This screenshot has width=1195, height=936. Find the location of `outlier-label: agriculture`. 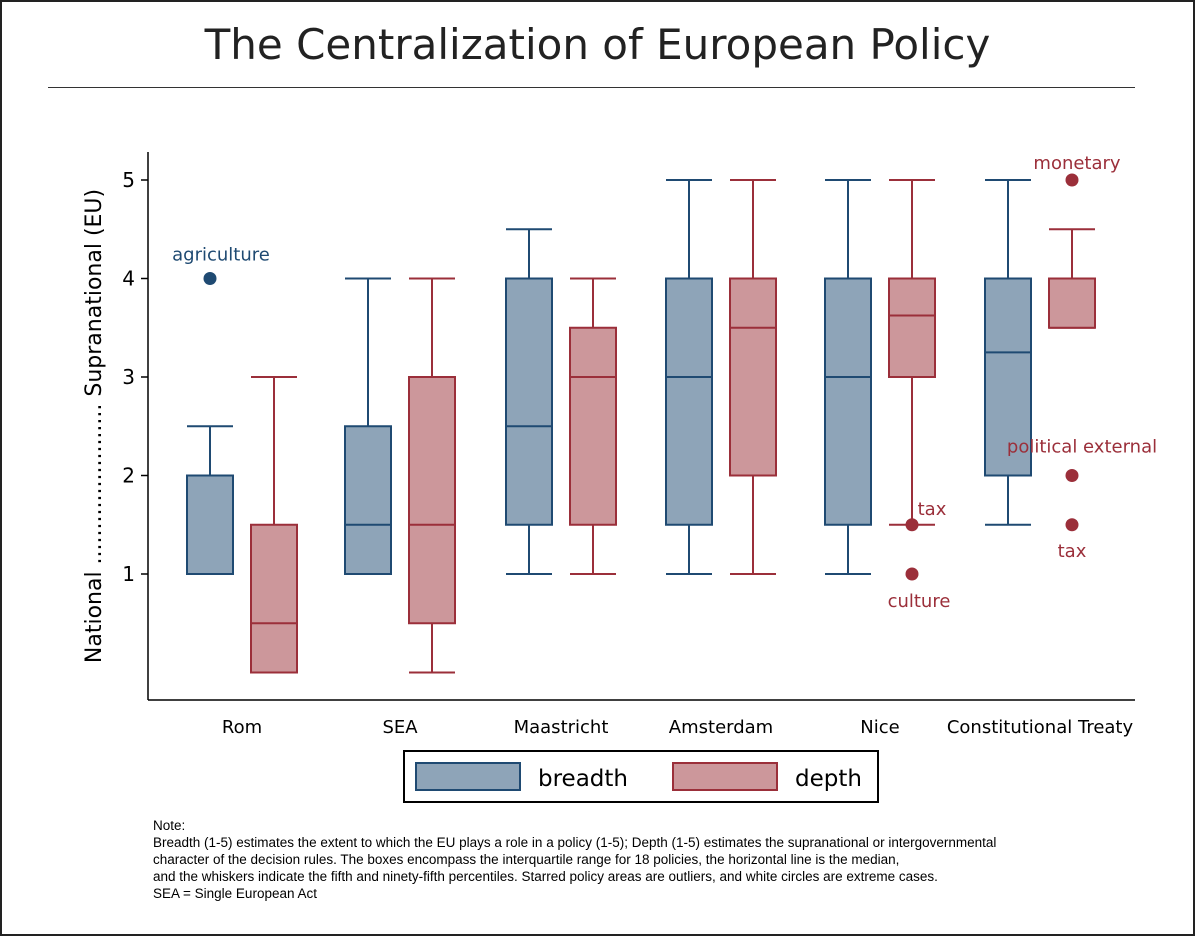

outlier-label: agriculture is located at coordinates (221, 255).